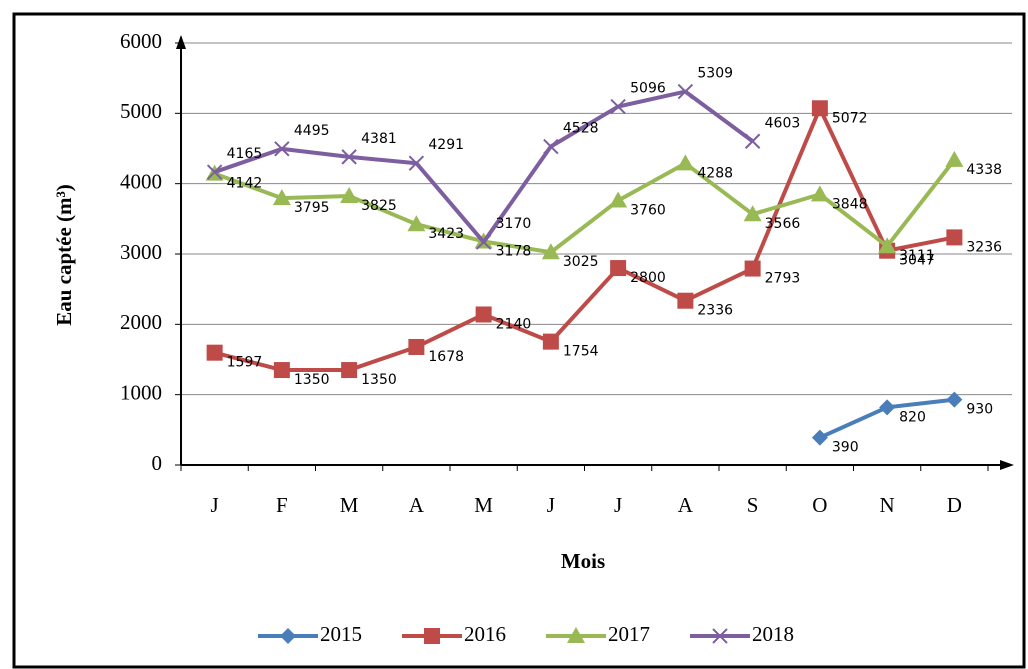 The width and height of the screenshot is (1028, 669). What do you see at coordinates (912, 417) in the screenshot?
I see `data-label: 820` at bounding box center [912, 417].